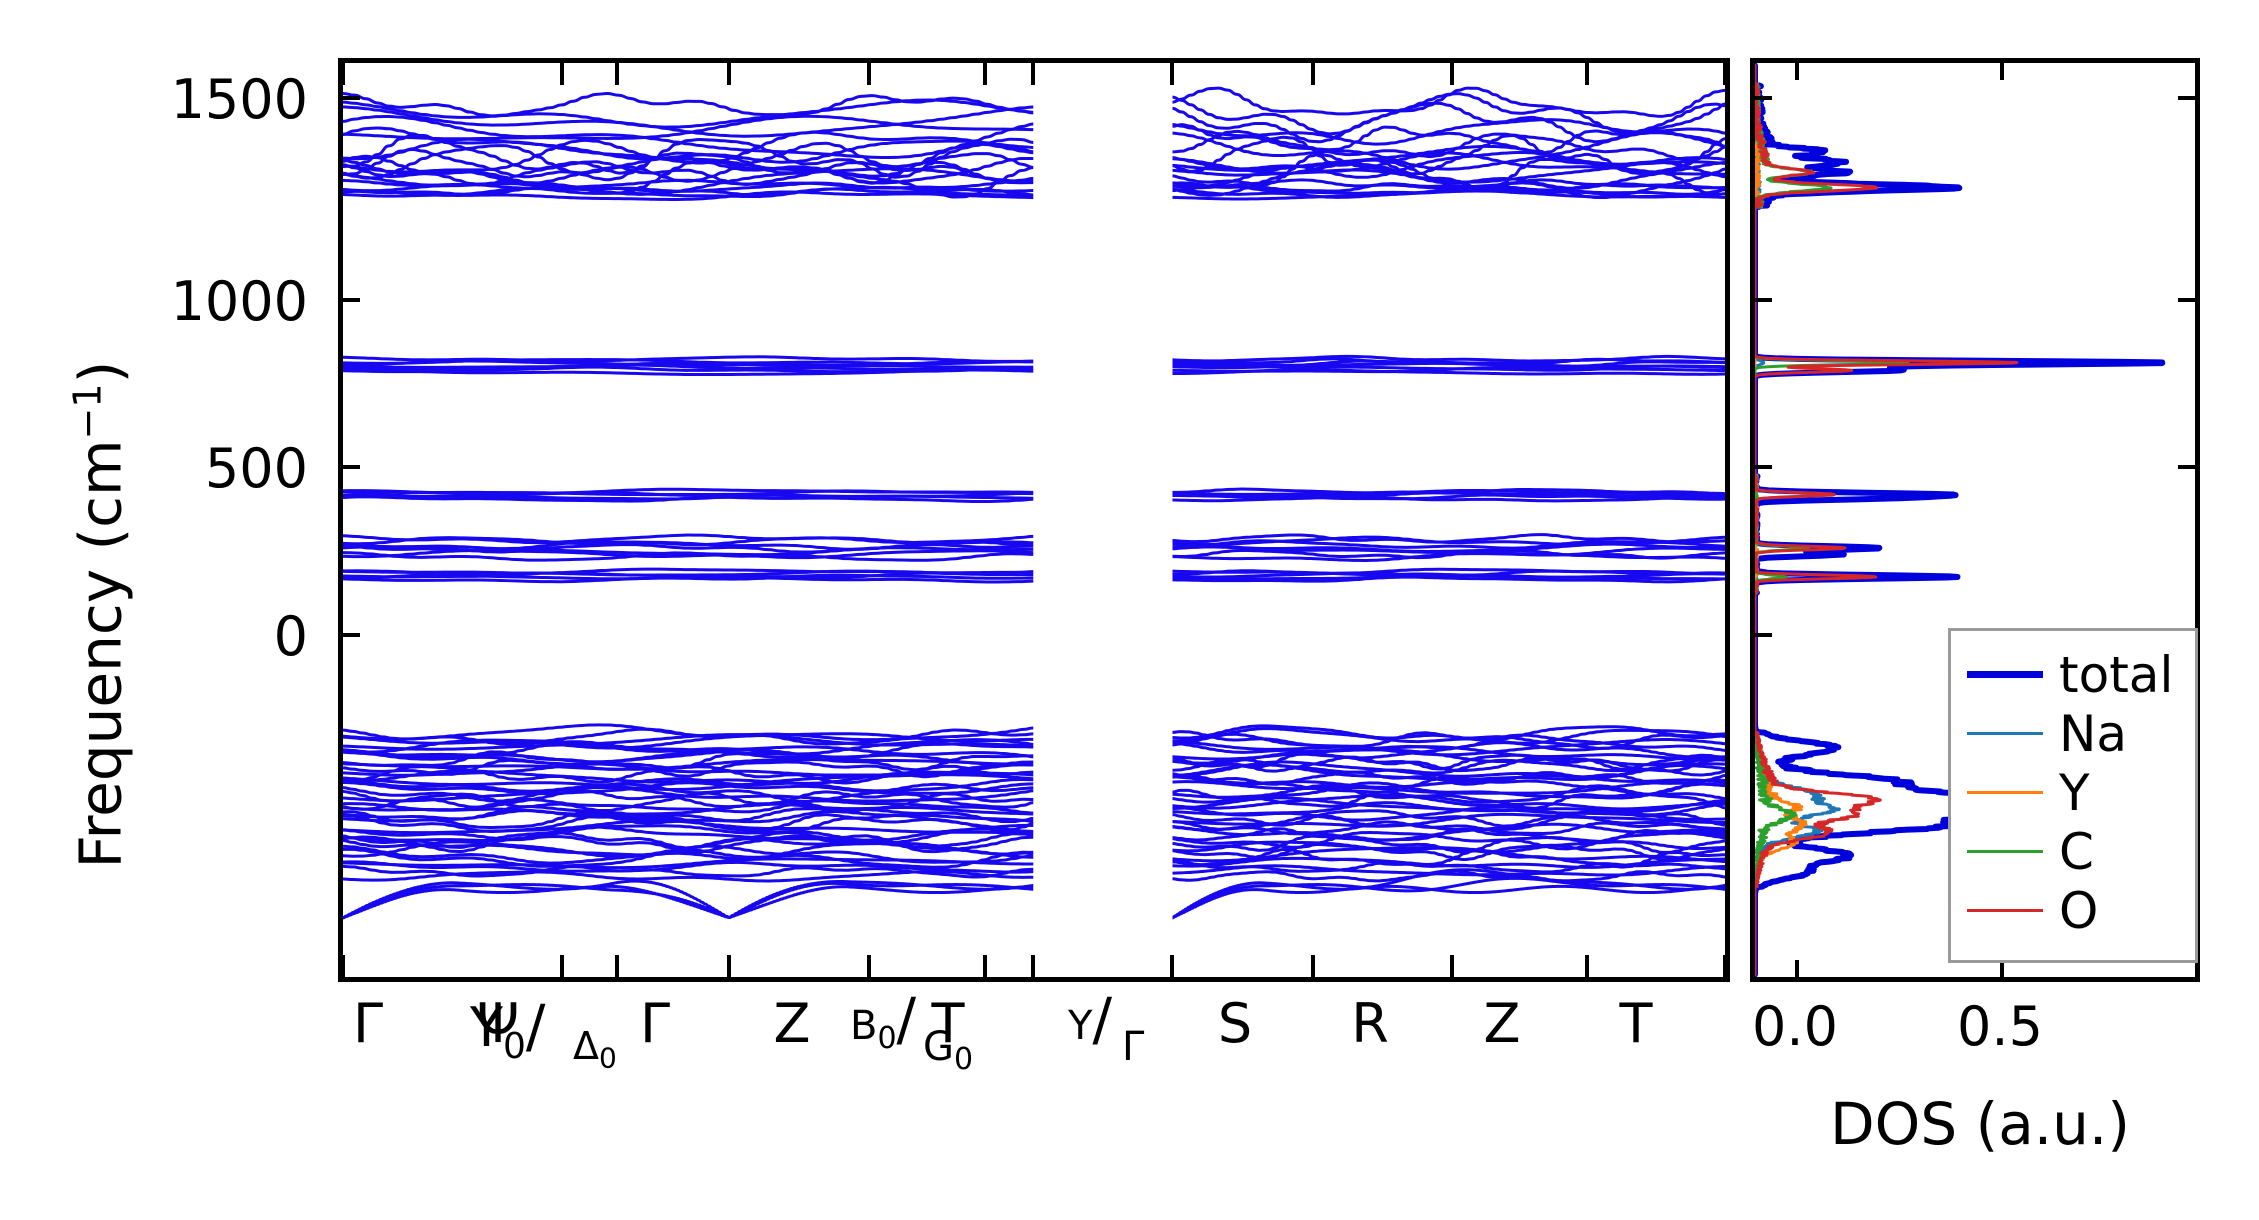  I want to click on dos-legend: total Na Y C O, so click(2073, 795).